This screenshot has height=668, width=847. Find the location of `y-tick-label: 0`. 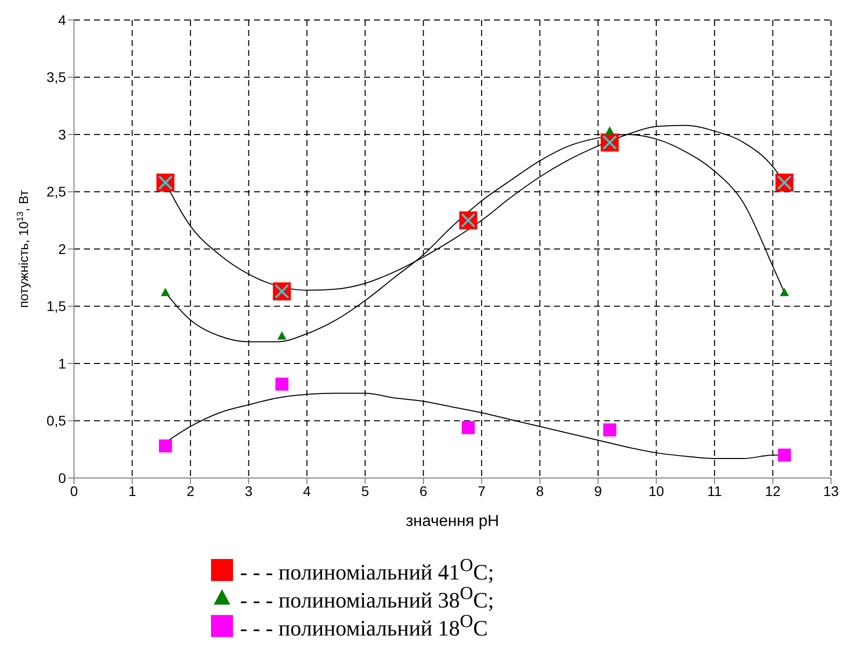

y-tick-label: 0 is located at coordinates (62, 478).